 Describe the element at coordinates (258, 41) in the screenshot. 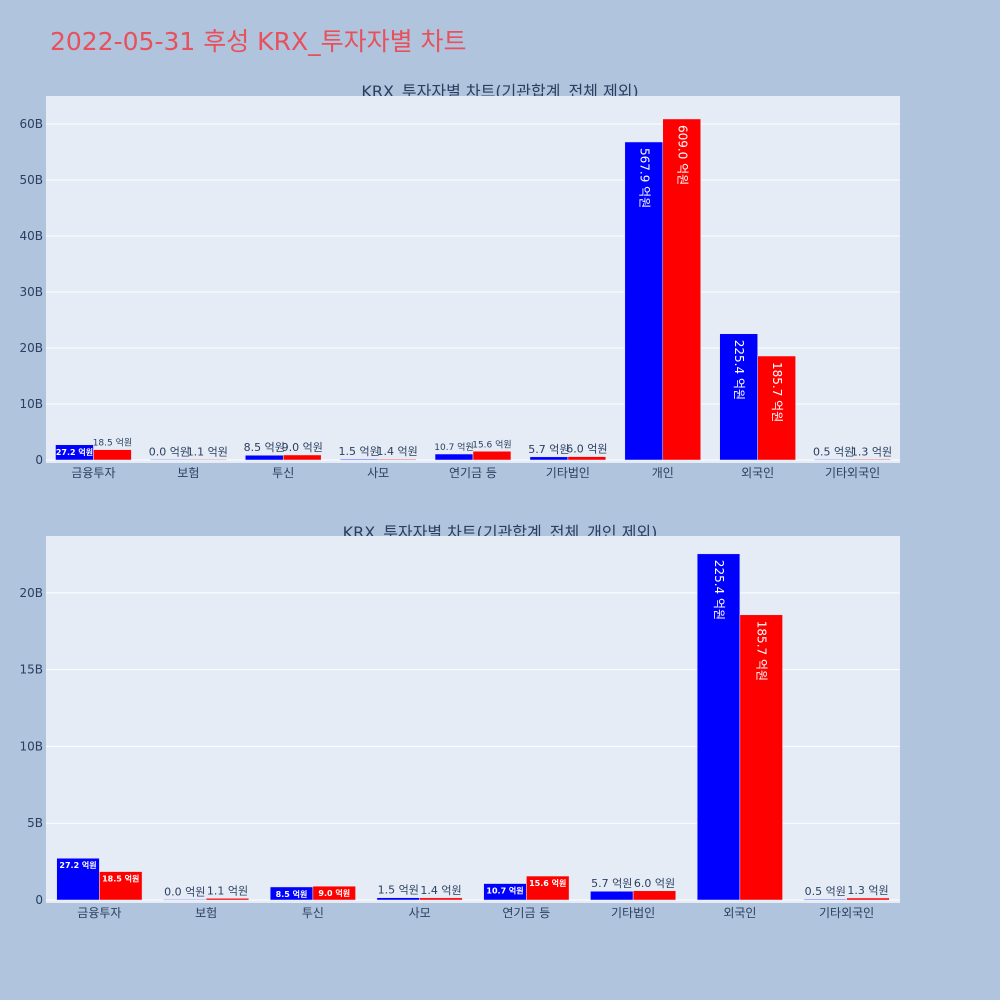

I see `page-title: 2022-05-31 후성 KRX_투자자별 차트` at that location.